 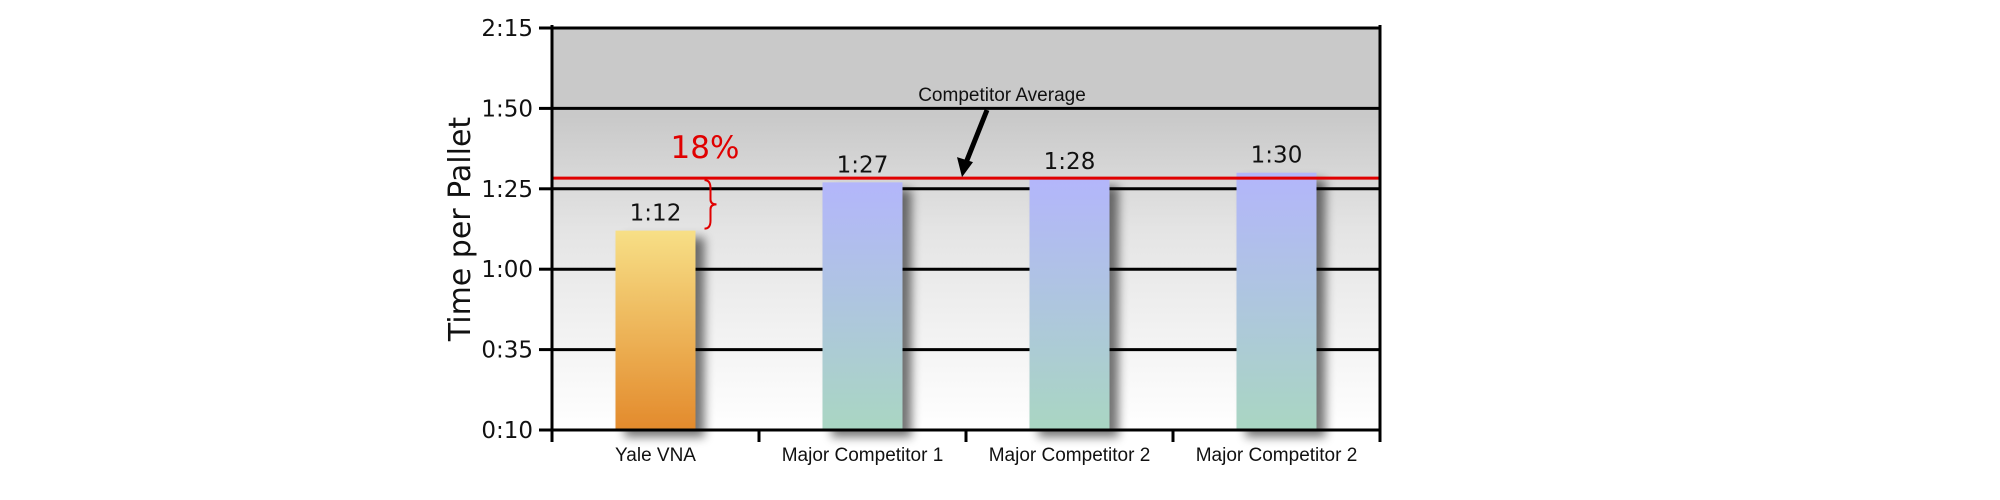 What do you see at coordinates (507, 351) in the screenshot?
I see `y-tick-label: 0:35` at bounding box center [507, 351].